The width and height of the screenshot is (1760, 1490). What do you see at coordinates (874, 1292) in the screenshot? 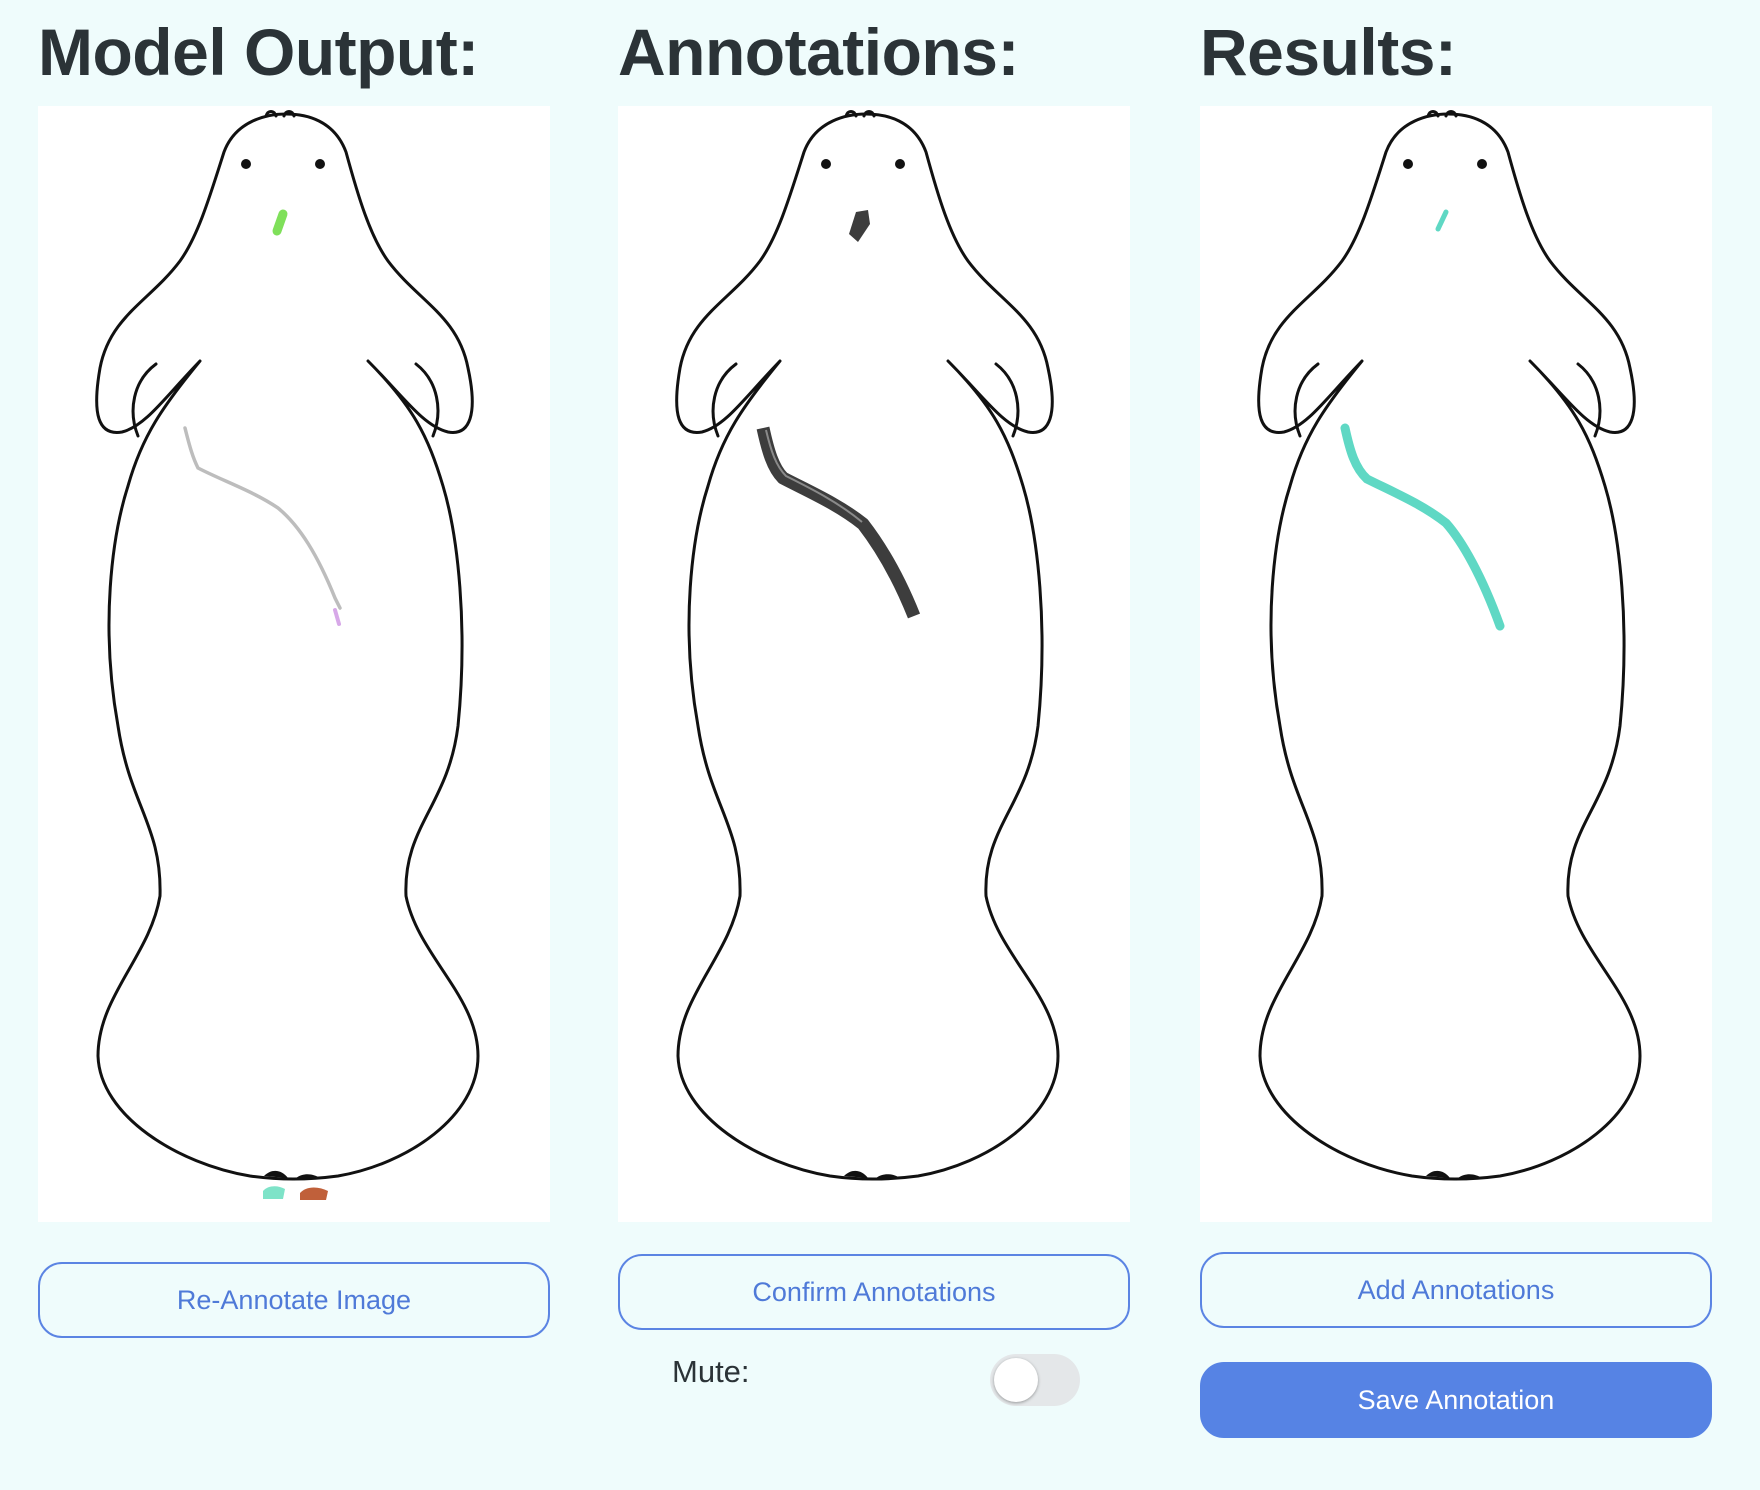
I see `confirm-annotations-button: Confirm Annotations` at bounding box center [874, 1292].